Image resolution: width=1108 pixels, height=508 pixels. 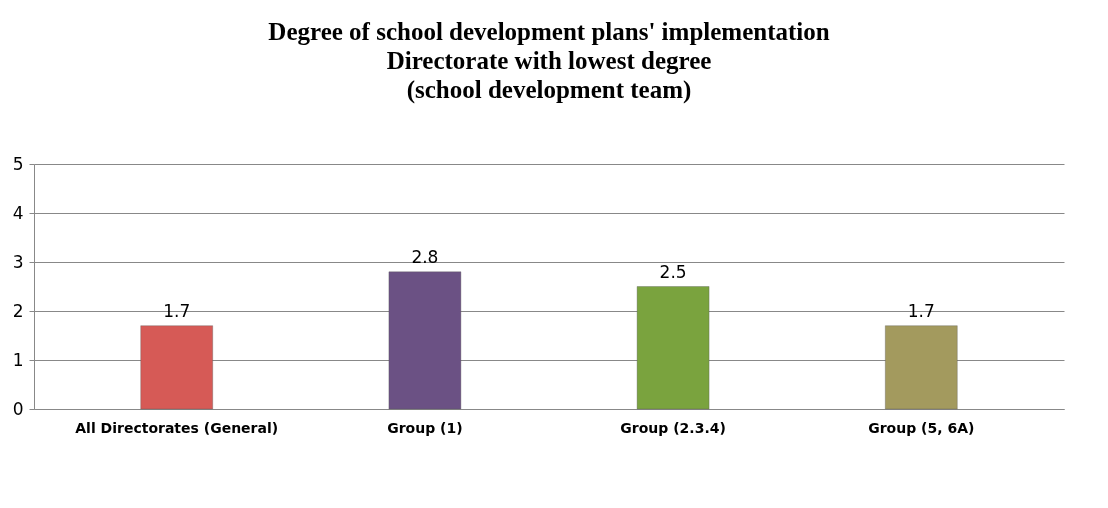 What do you see at coordinates (425, 427) in the screenshot?
I see `x-tick-label: Group (1)` at bounding box center [425, 427].